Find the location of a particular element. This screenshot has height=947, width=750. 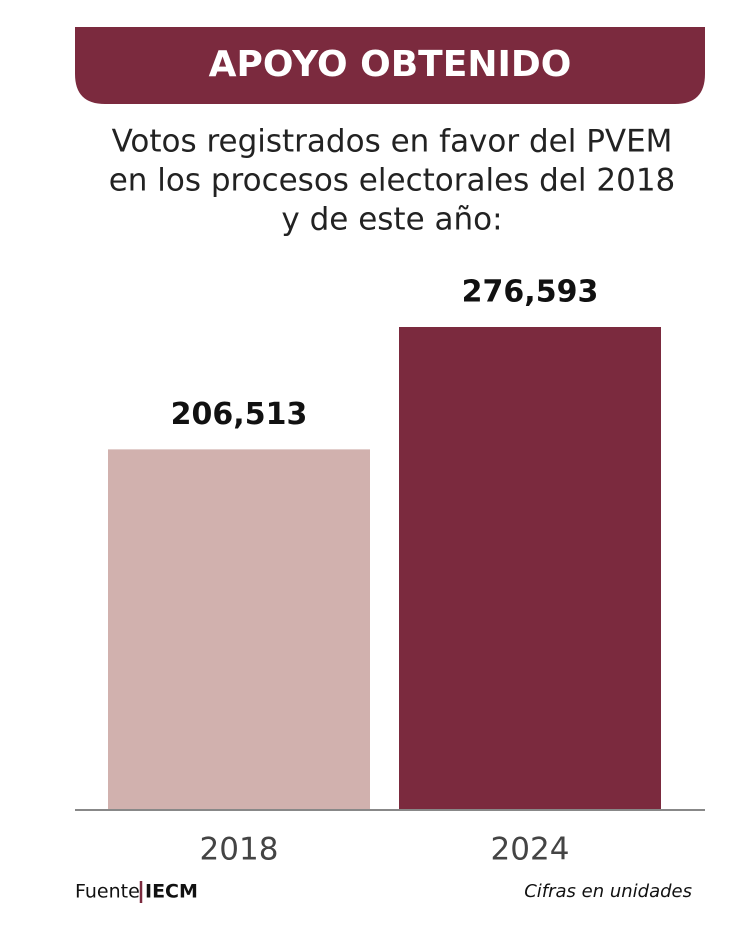

header-band is located at coordinates (390, 65).